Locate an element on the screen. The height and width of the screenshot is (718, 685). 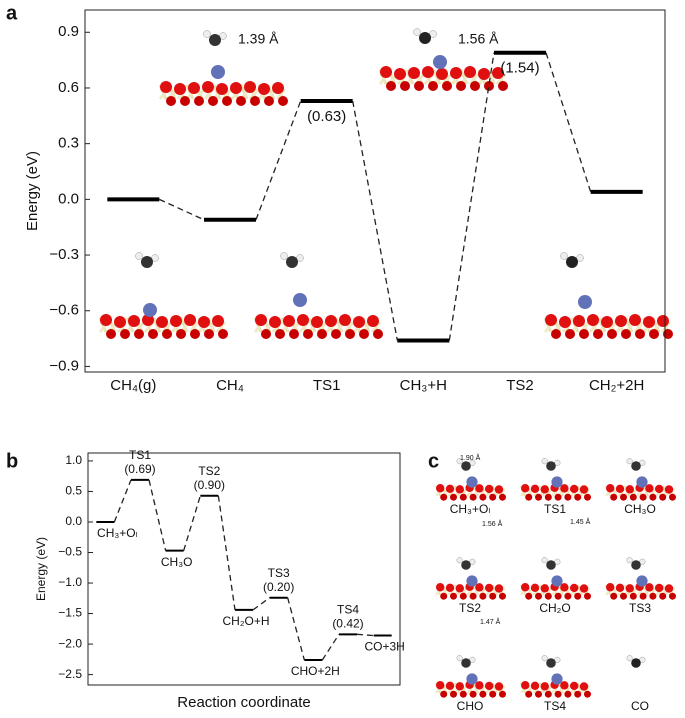
y-axis-label: Energy (eV) is located at coordinates (41, 569).